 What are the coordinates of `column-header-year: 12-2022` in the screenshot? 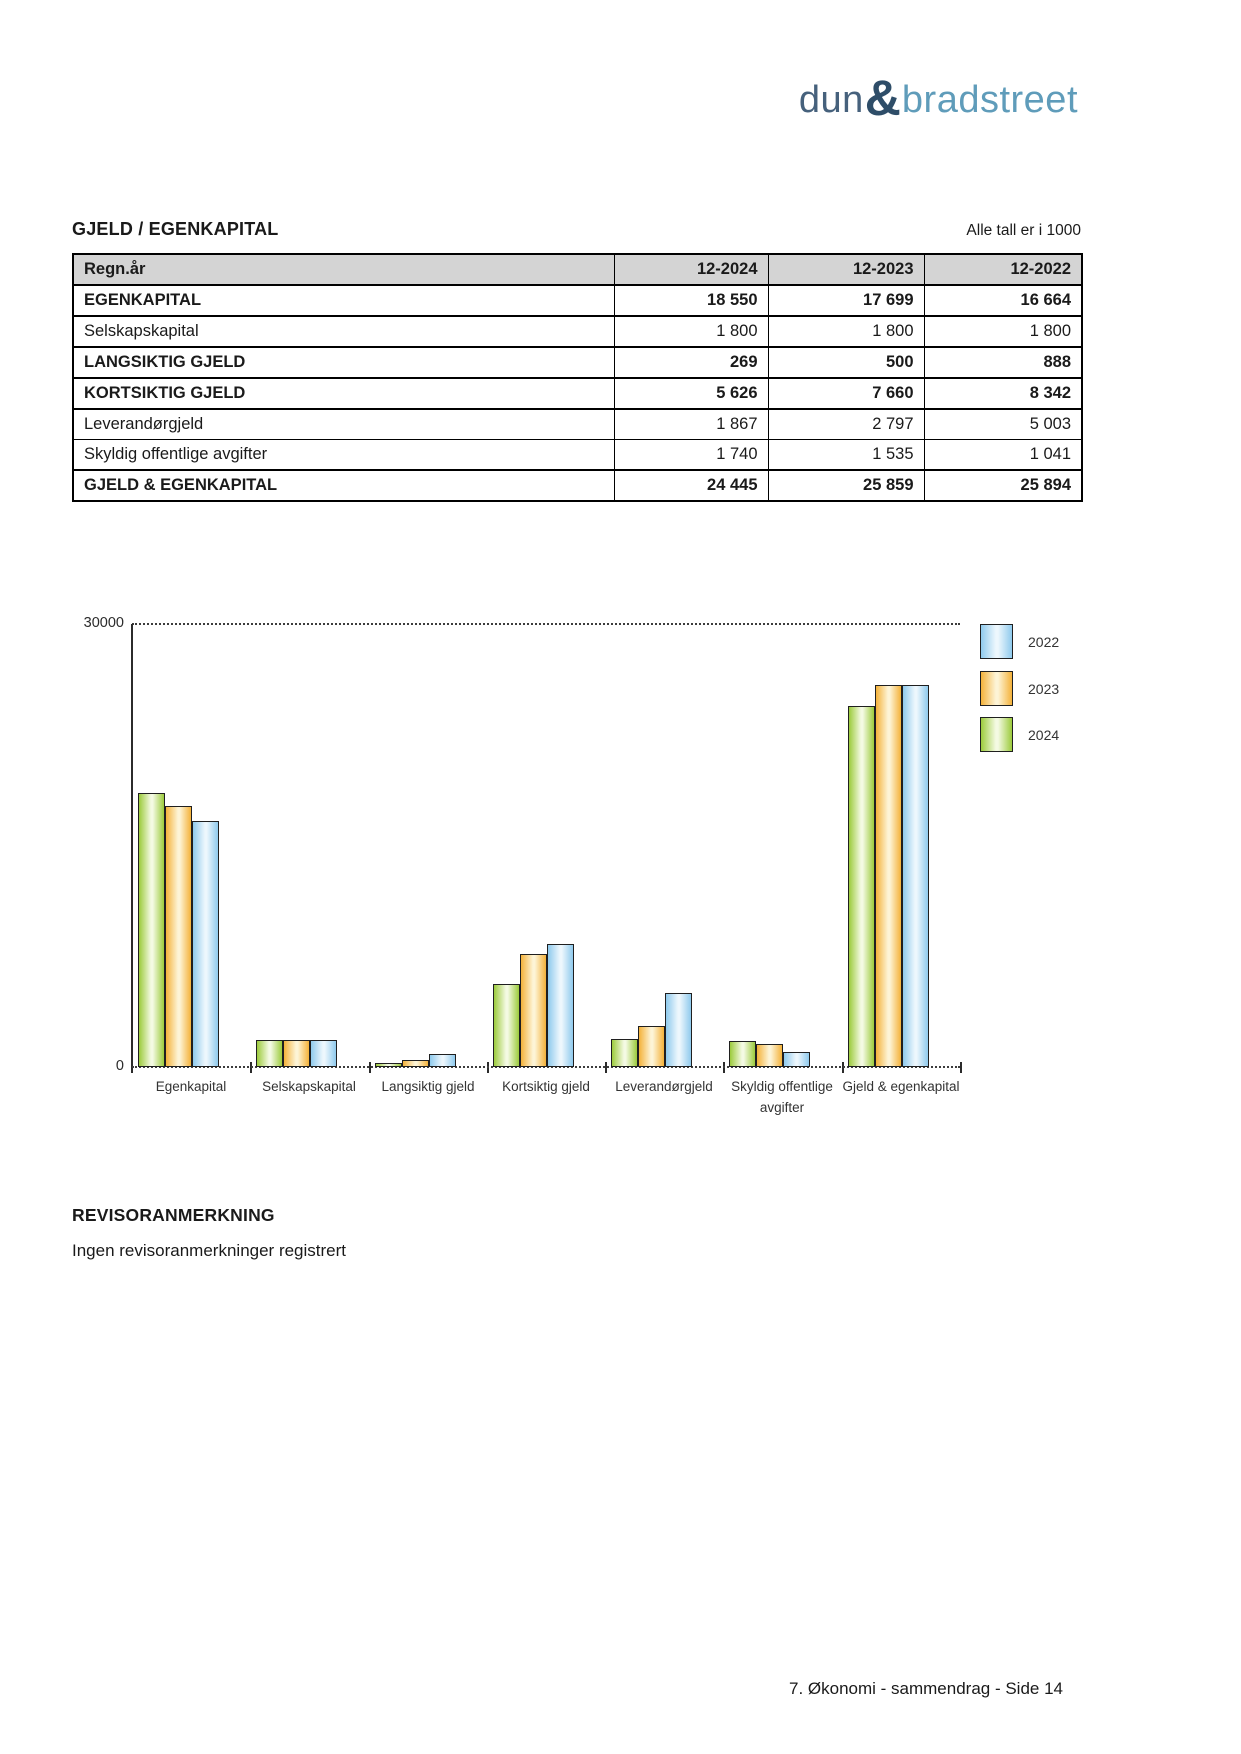 It's located at (1003, 269).